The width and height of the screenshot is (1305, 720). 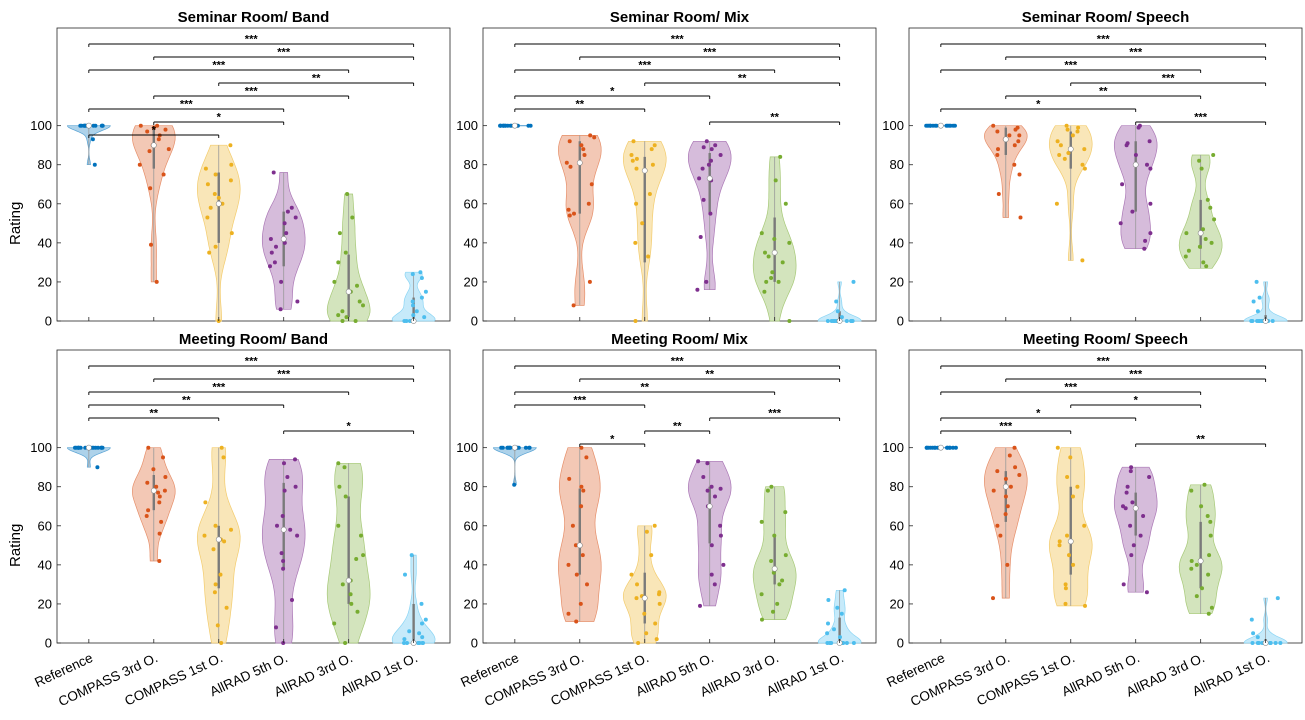 I want to click on y-tick-label: 0, so click(x=48, y=321).